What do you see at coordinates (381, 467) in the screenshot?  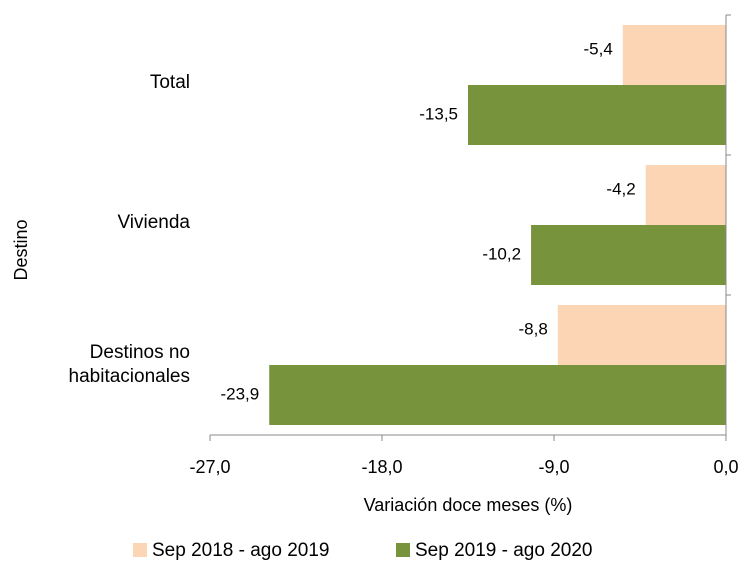 I see `x-tick-label: -18,0` at bounding box center [381, 467].